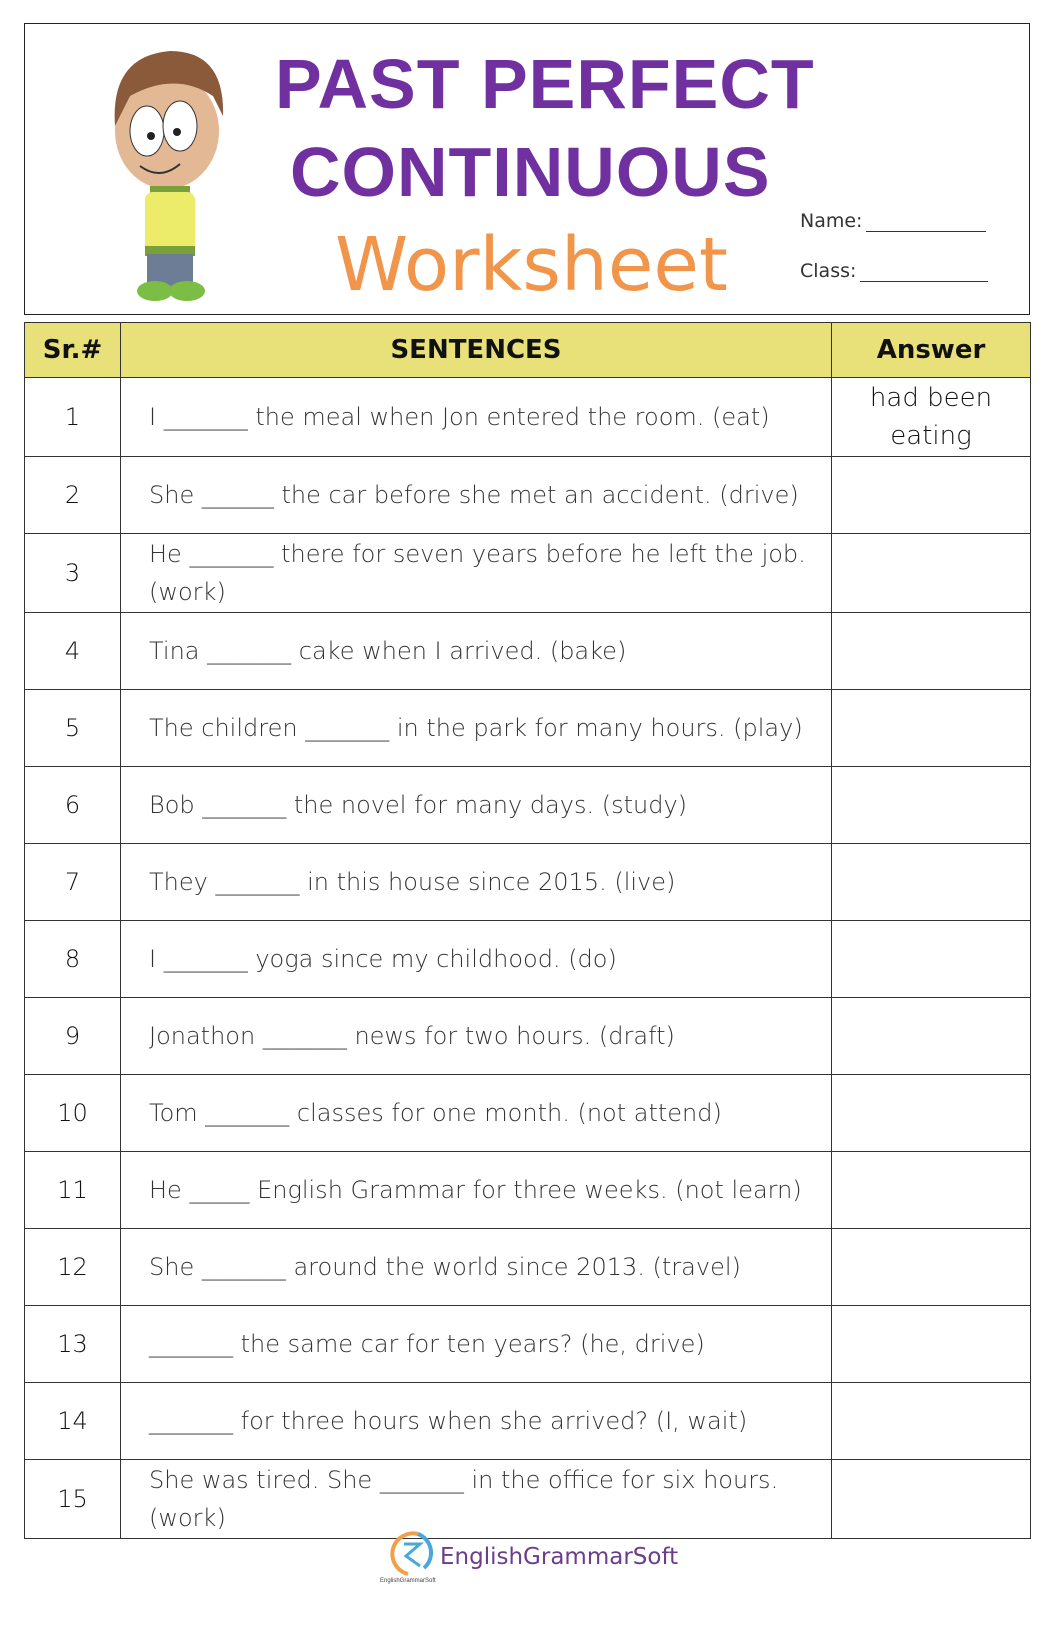 This screenshot has width=1056, height=1631. I want to click on row-number: 11, so click(72, 1190).